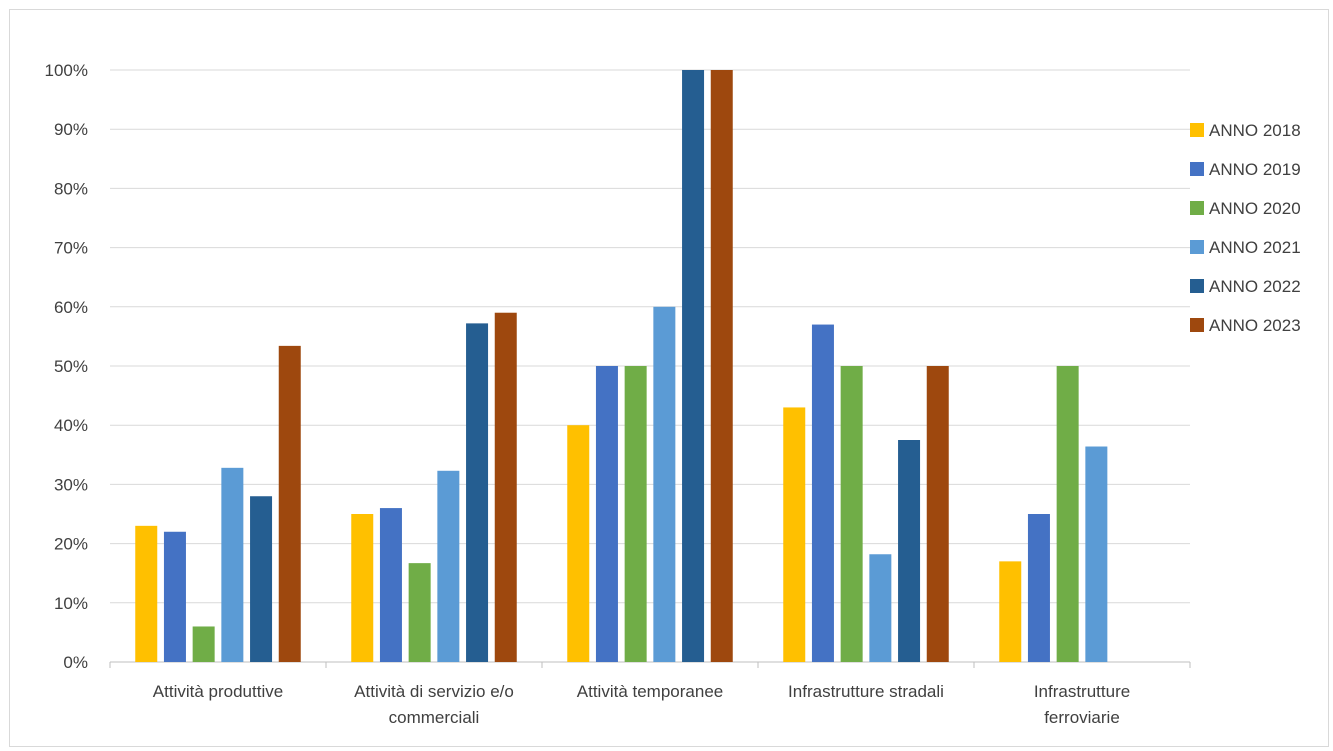 Image resolution: width=1333 pixels, height=751 pixels. Describe the element at coordinates (1255, 247) in the screenshot. I see `legend-label: ANNO 2021` at that location.